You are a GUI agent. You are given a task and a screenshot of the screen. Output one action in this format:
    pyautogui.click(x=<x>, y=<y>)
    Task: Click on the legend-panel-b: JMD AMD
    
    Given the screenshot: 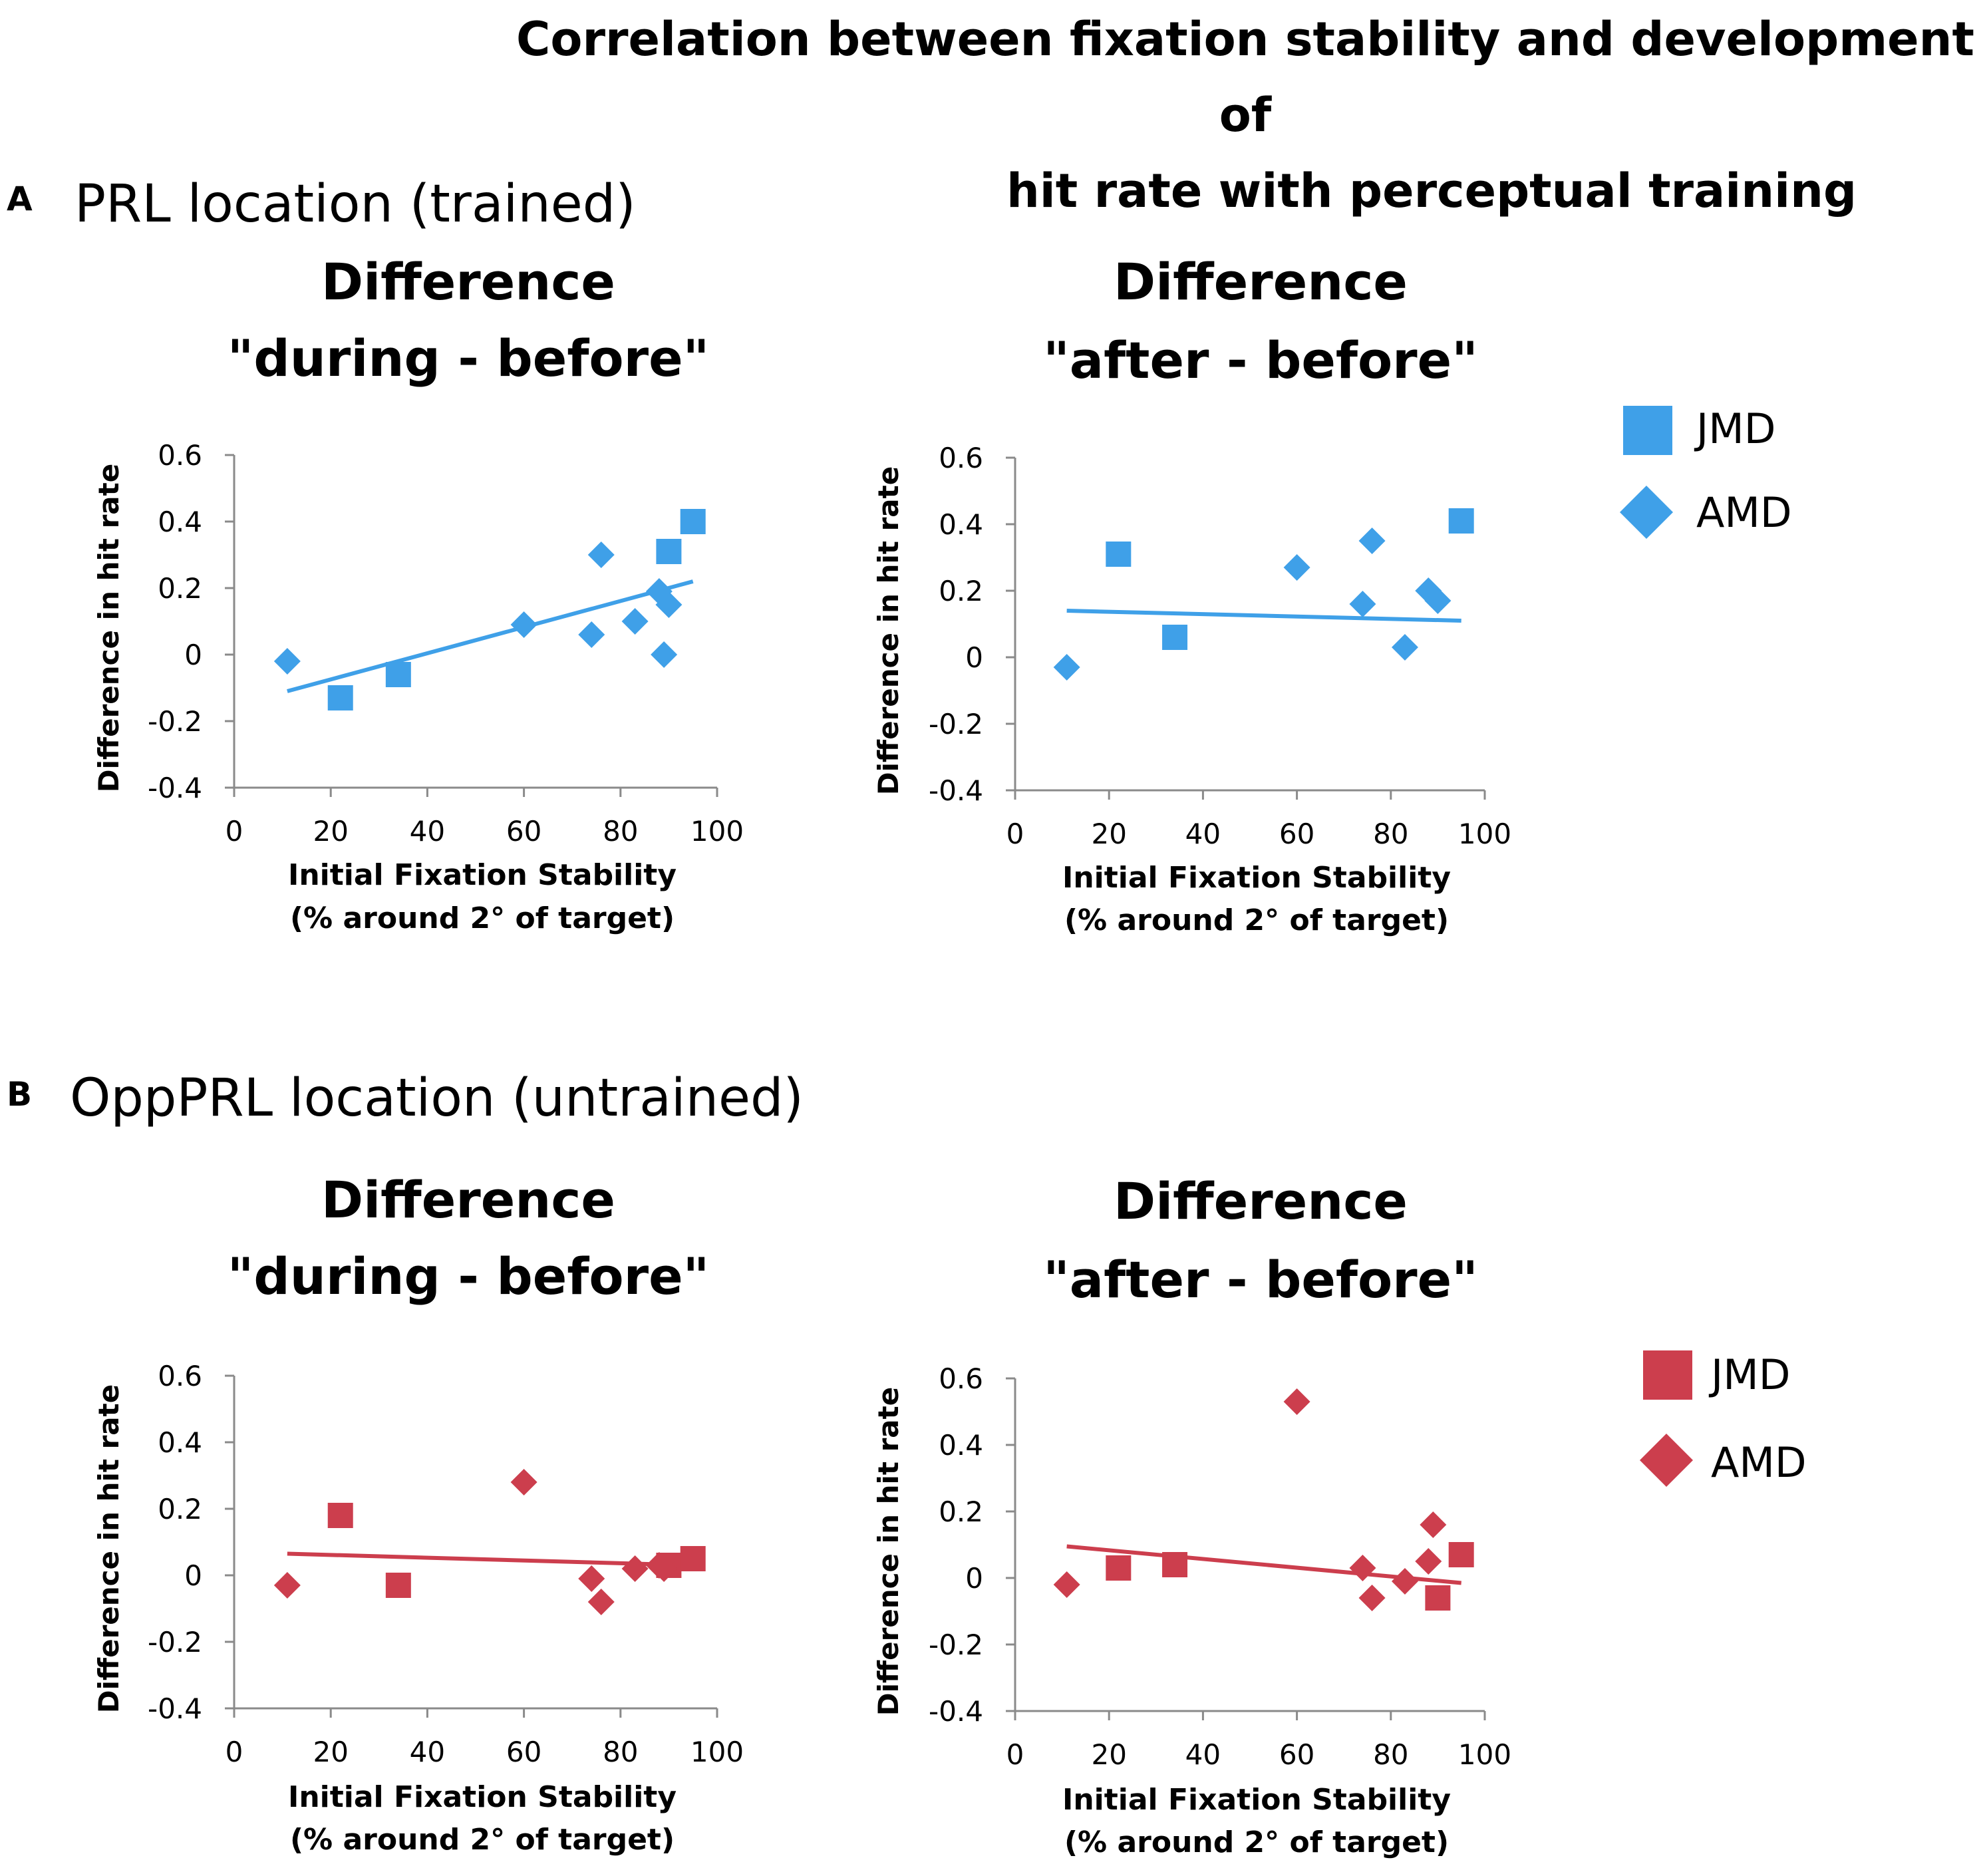 What is the action you would take?
    pyautogui.click(x=1723, y=1418)
    